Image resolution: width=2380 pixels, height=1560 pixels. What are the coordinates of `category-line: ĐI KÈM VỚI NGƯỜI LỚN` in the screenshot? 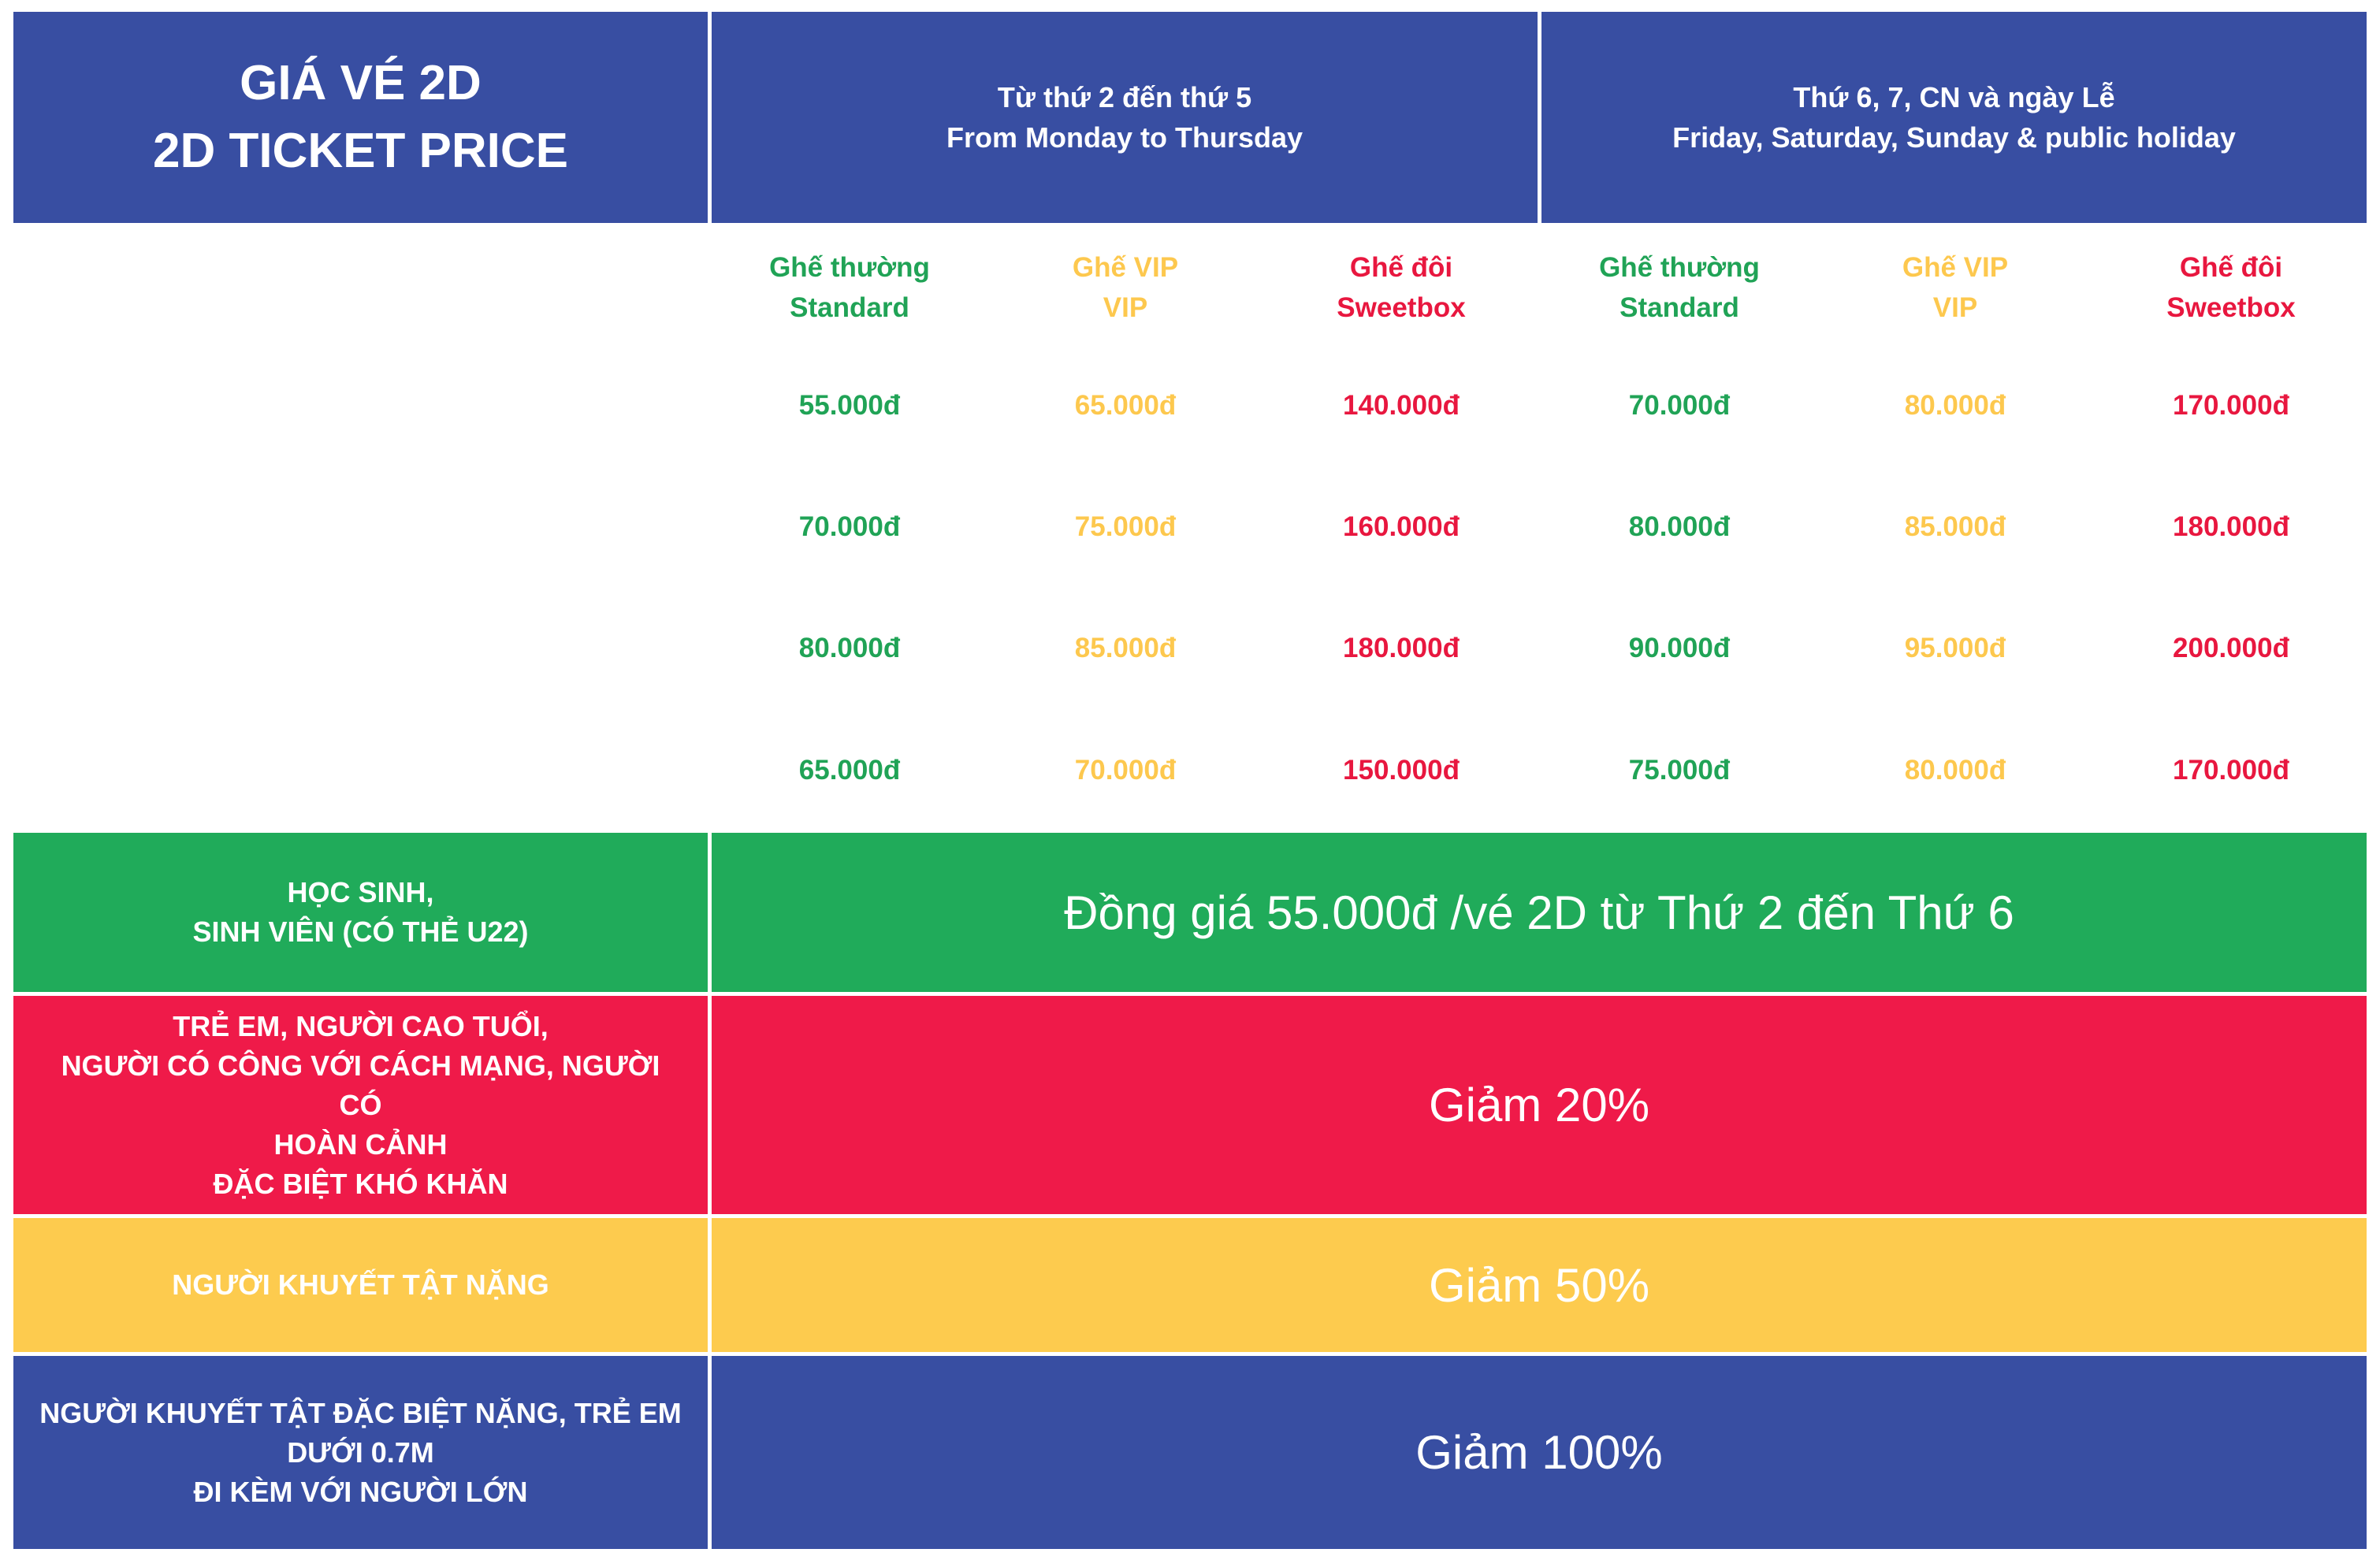 It's located at (360, 1491).